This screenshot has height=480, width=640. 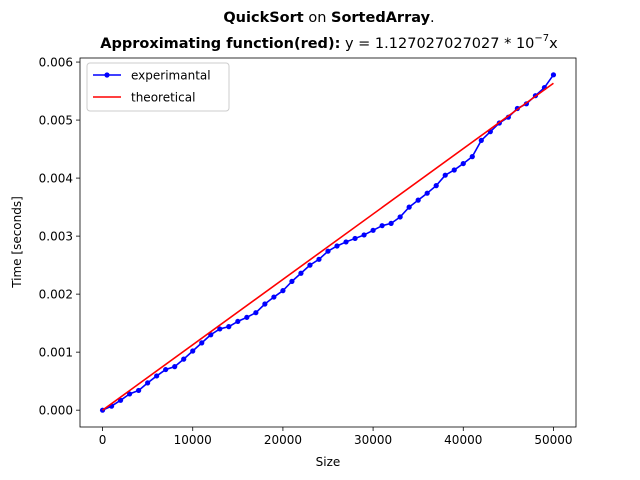 What do you see at coordinates (463, 440) in the screenshot?
I see `x-tick-label: 40000` at bounding box center [463, 440].